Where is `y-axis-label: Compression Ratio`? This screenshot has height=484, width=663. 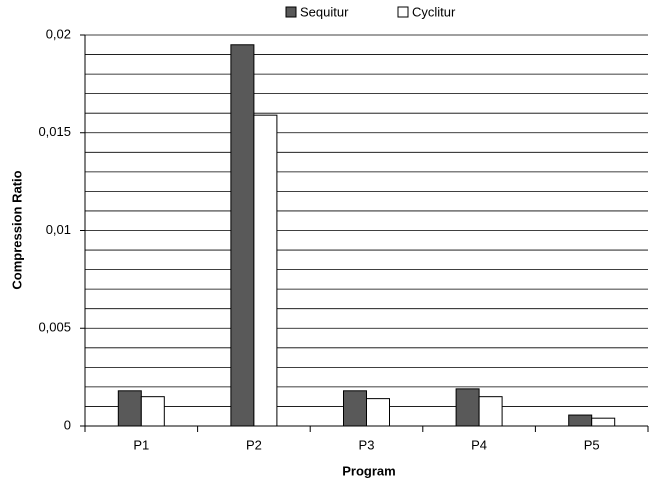 y-axis-label: Compression Ratio is located at coordinates (16, 229).